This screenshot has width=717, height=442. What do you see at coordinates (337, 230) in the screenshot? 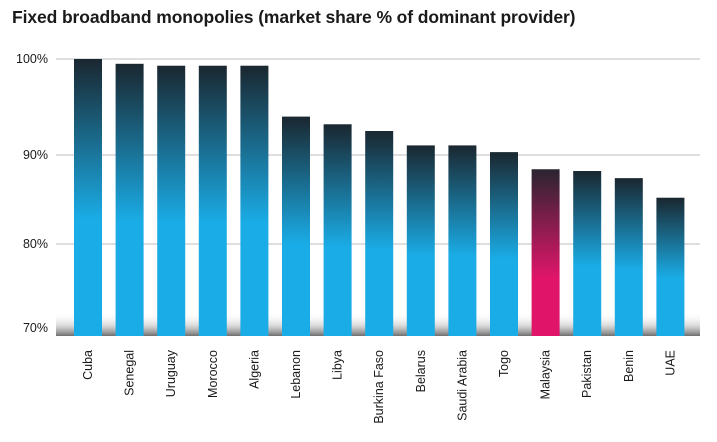
I see `bar-libya` at bounding box center [337, 230].